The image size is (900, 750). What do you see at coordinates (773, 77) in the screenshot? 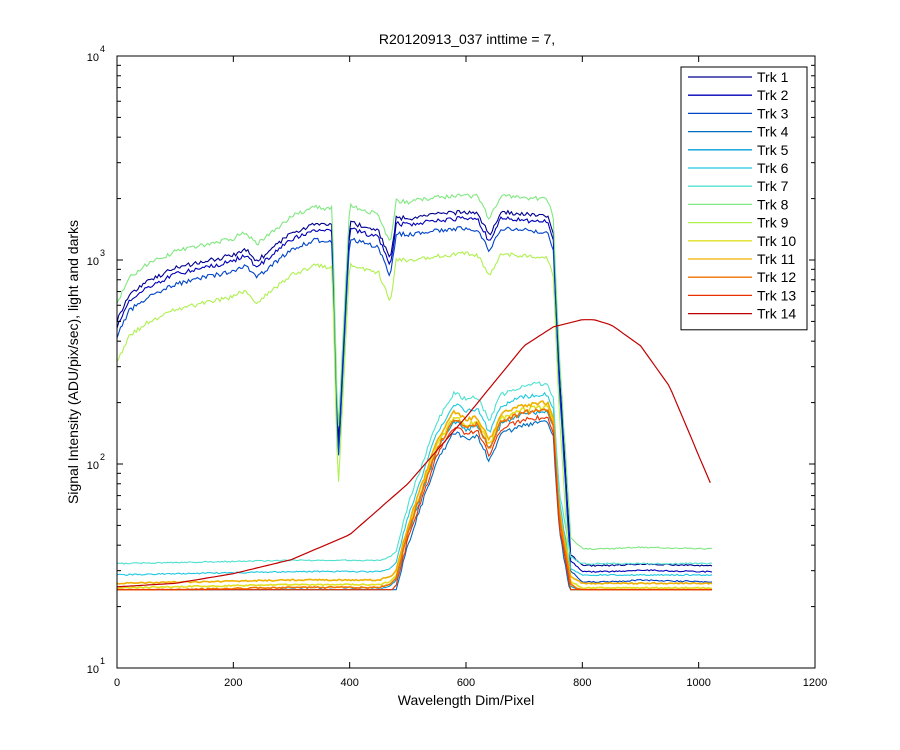
I see `legend-label: Trk 1` at bounding box center [773, 77].